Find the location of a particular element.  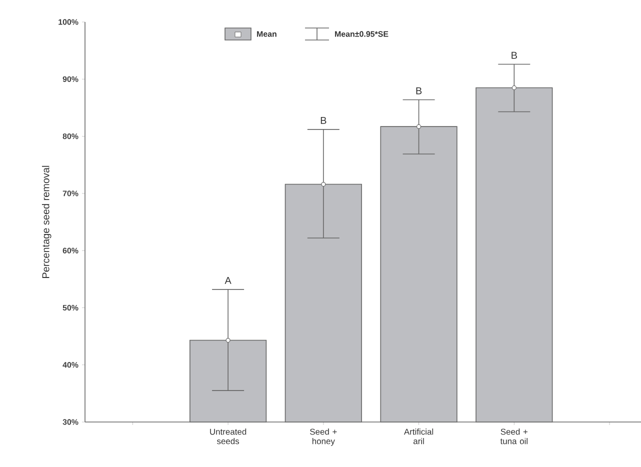

x-tick-label: Seed + tuna oil is located at coordinates (514, 436).